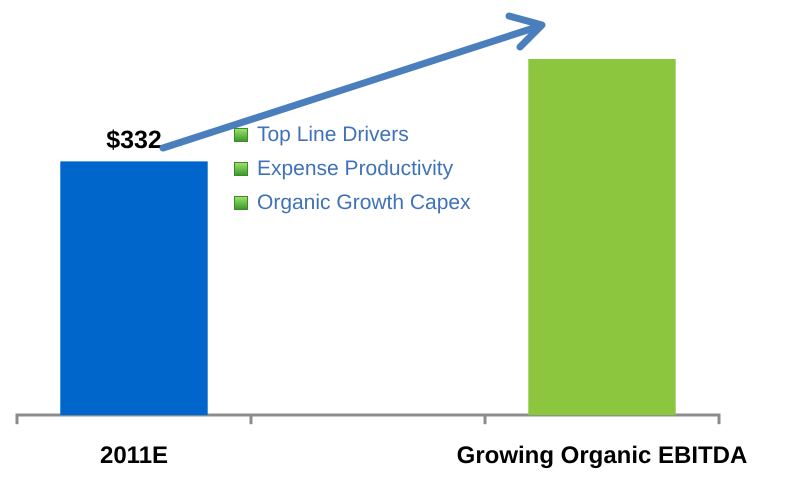 Image resolution: width=786 pixels, height=489 pixels. What do you see at coordinates (355, 169) in the screenshot?
I see `annotation: Expense Productivity` at bounding box center [355, 169].